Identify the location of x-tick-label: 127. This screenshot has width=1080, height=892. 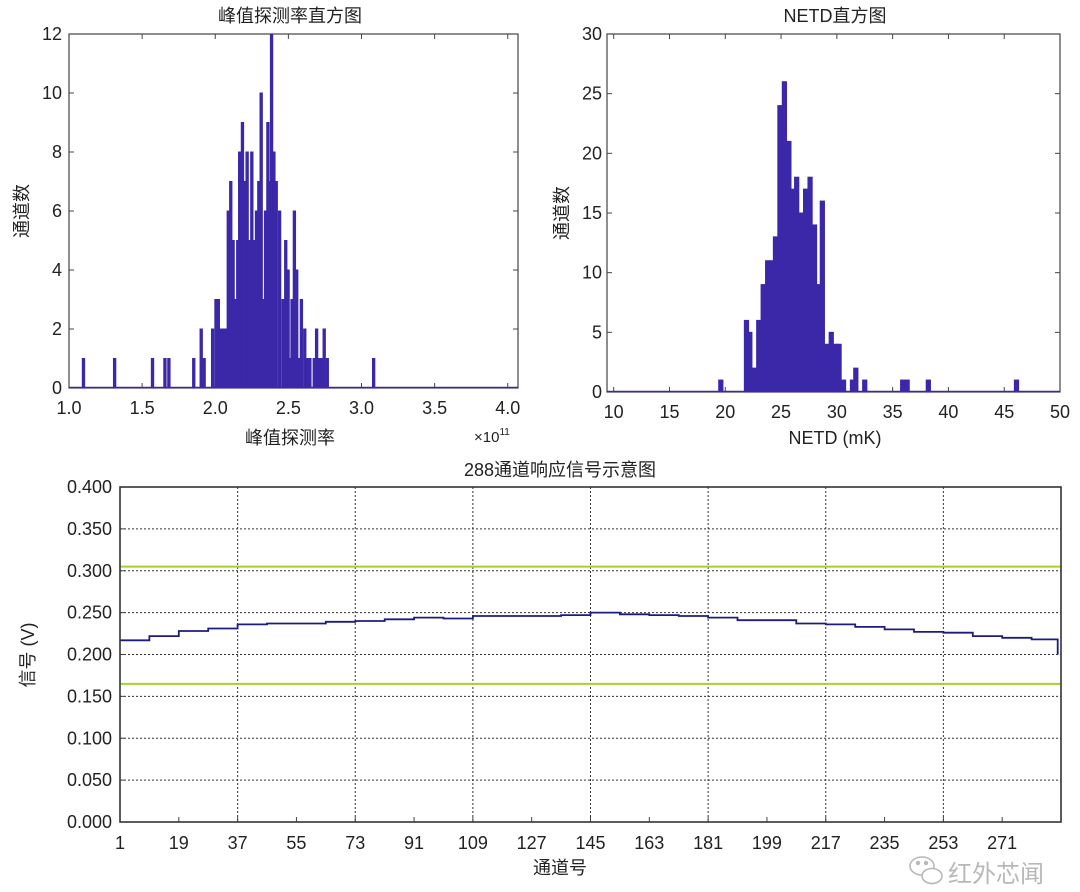
(532, 843).